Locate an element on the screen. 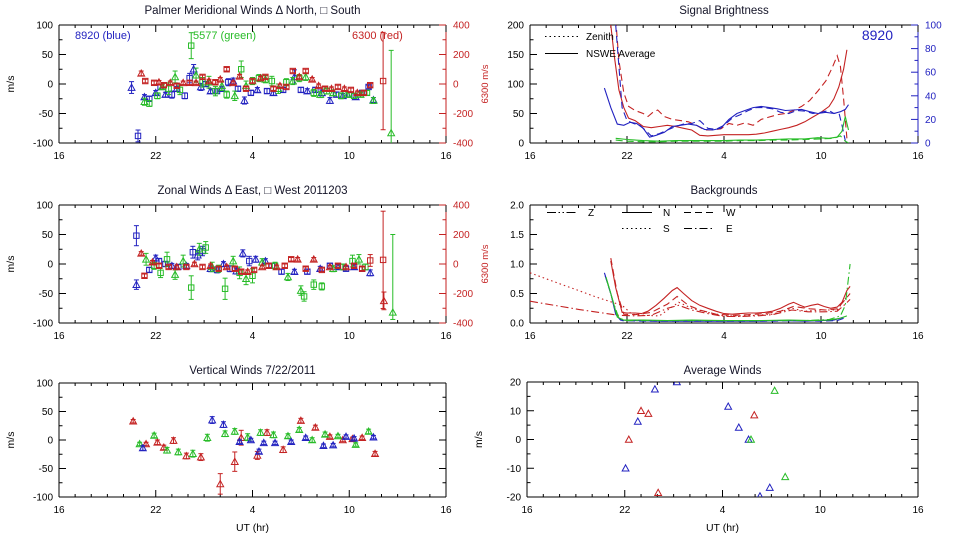 The height and width of the screenshot is (540, 960). brightness-x-tick-label: 22 is located at coordinates (627, 156).